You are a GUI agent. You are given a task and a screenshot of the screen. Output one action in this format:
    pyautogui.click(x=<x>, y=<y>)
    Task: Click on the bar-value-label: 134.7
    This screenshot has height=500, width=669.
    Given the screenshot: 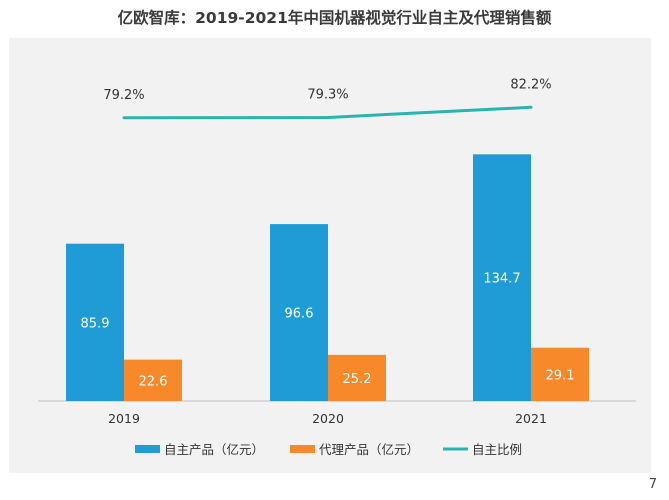 What is the action you would take?
    pyautogui.click(x=501, y=279)
    